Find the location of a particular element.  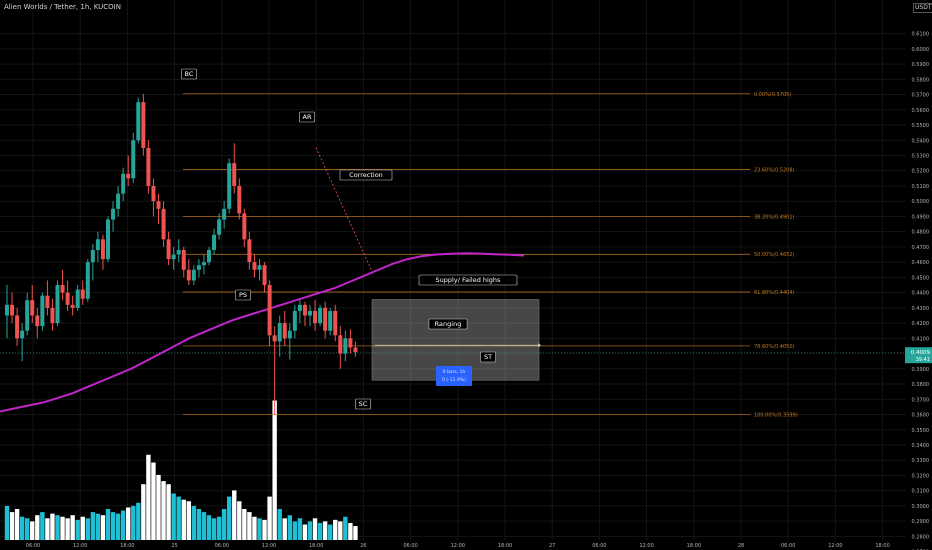

fib-level-label: 50.00%(0.4652) is located at coordinates (774, 255).